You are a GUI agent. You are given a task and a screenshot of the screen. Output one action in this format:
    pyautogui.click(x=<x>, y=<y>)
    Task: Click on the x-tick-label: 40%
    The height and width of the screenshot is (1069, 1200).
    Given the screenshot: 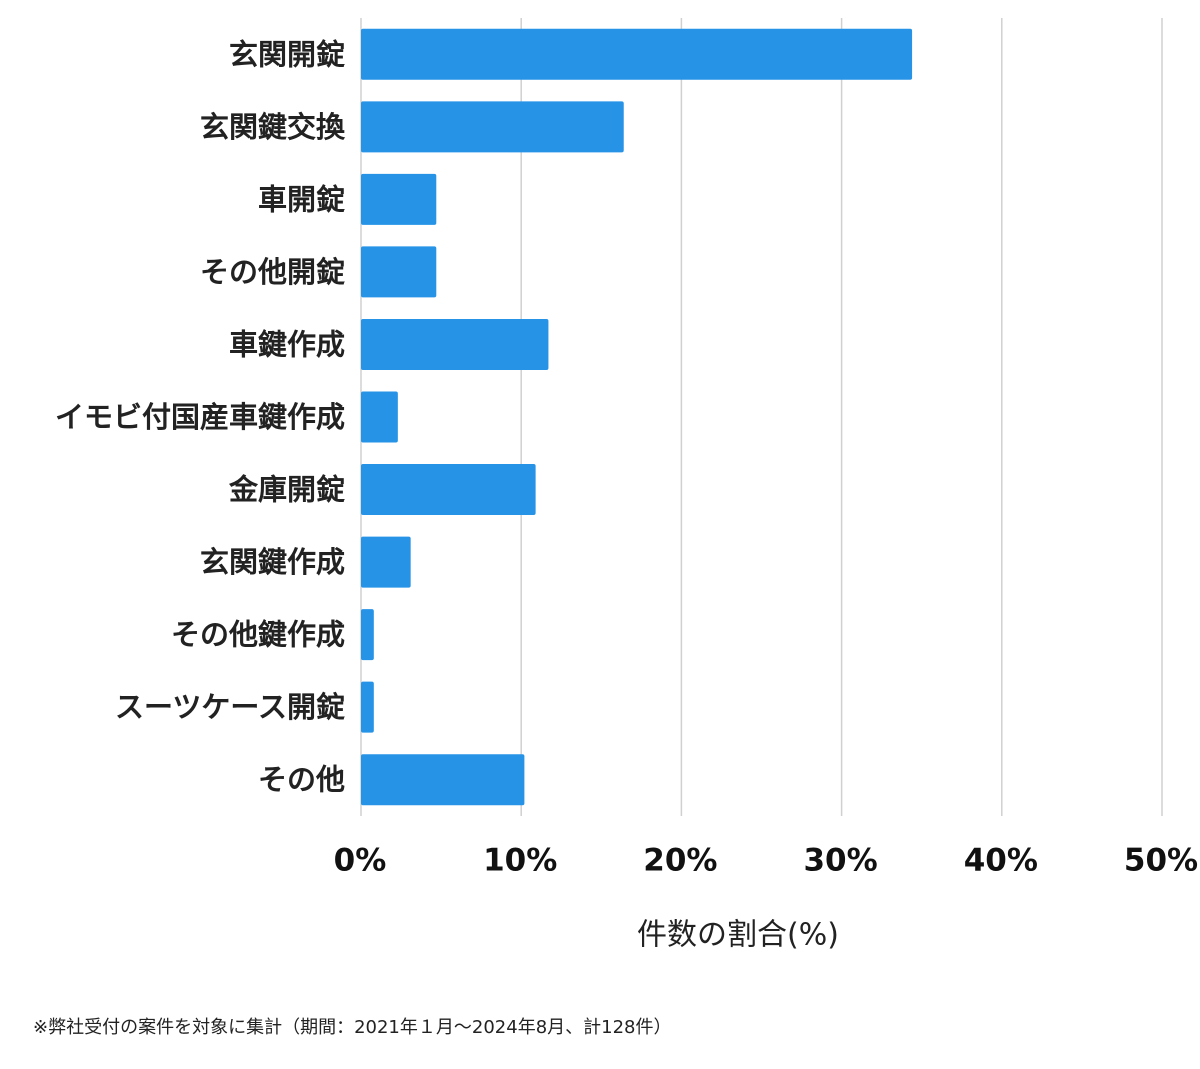 What is the action you would take?
    pyautogui.click(x=1001, y=861)
    